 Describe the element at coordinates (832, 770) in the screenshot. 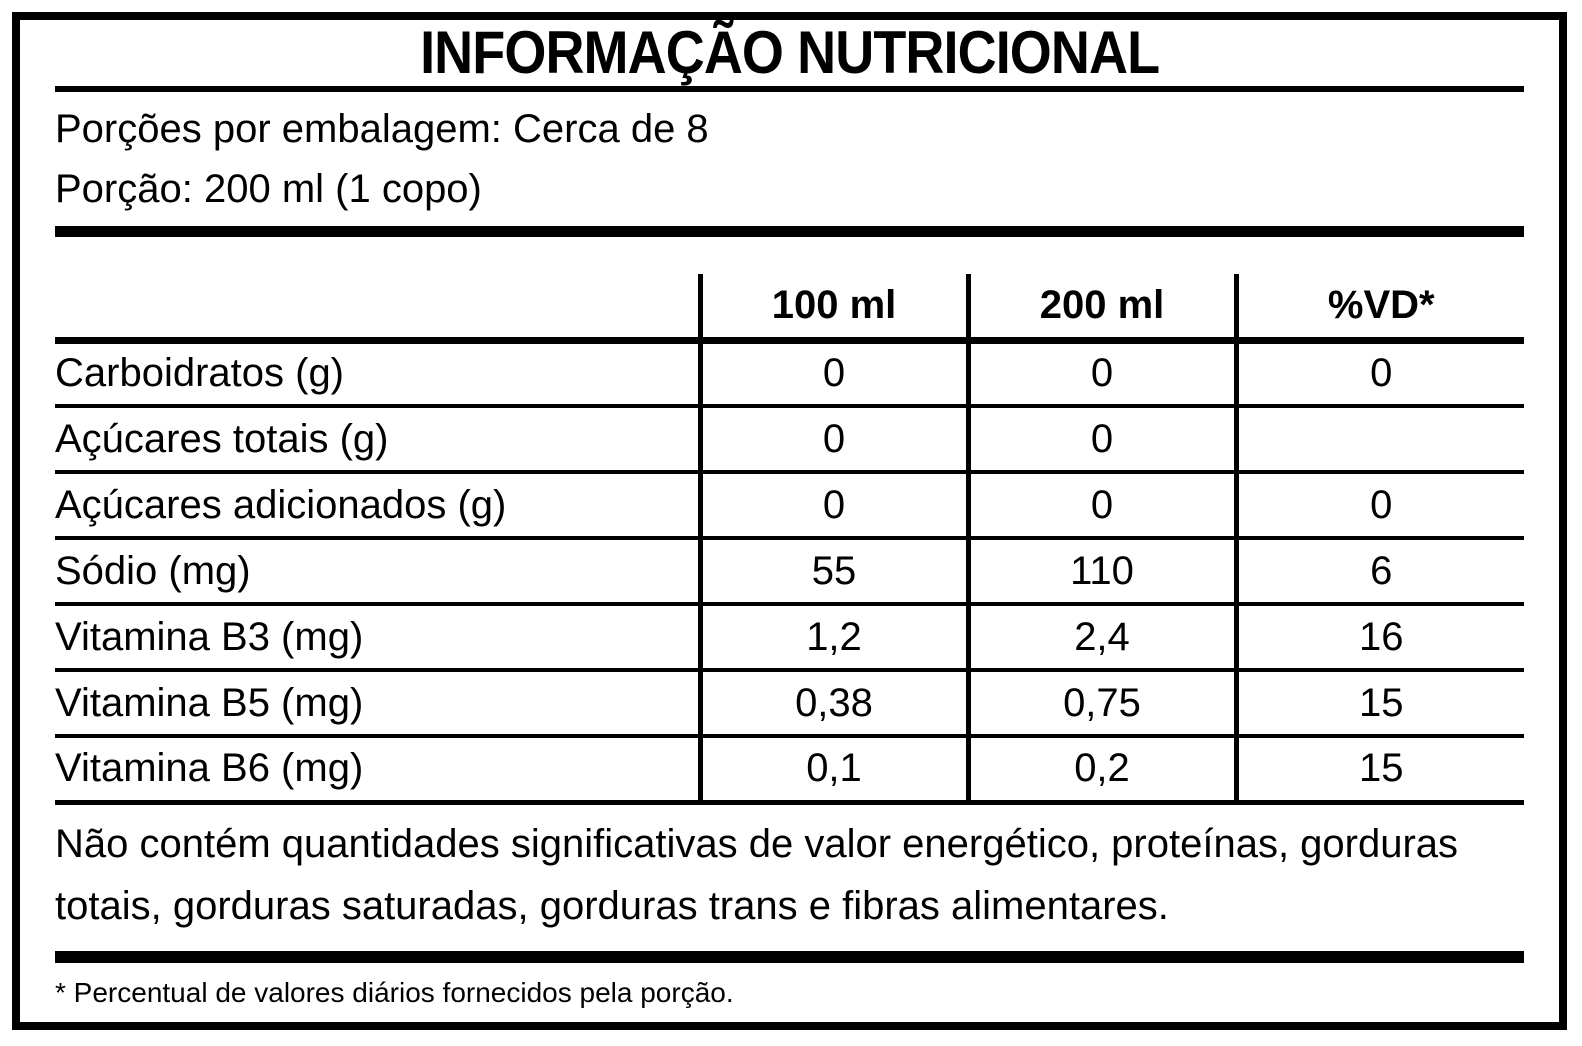

I see `value-100ml: 0,1` at that location.